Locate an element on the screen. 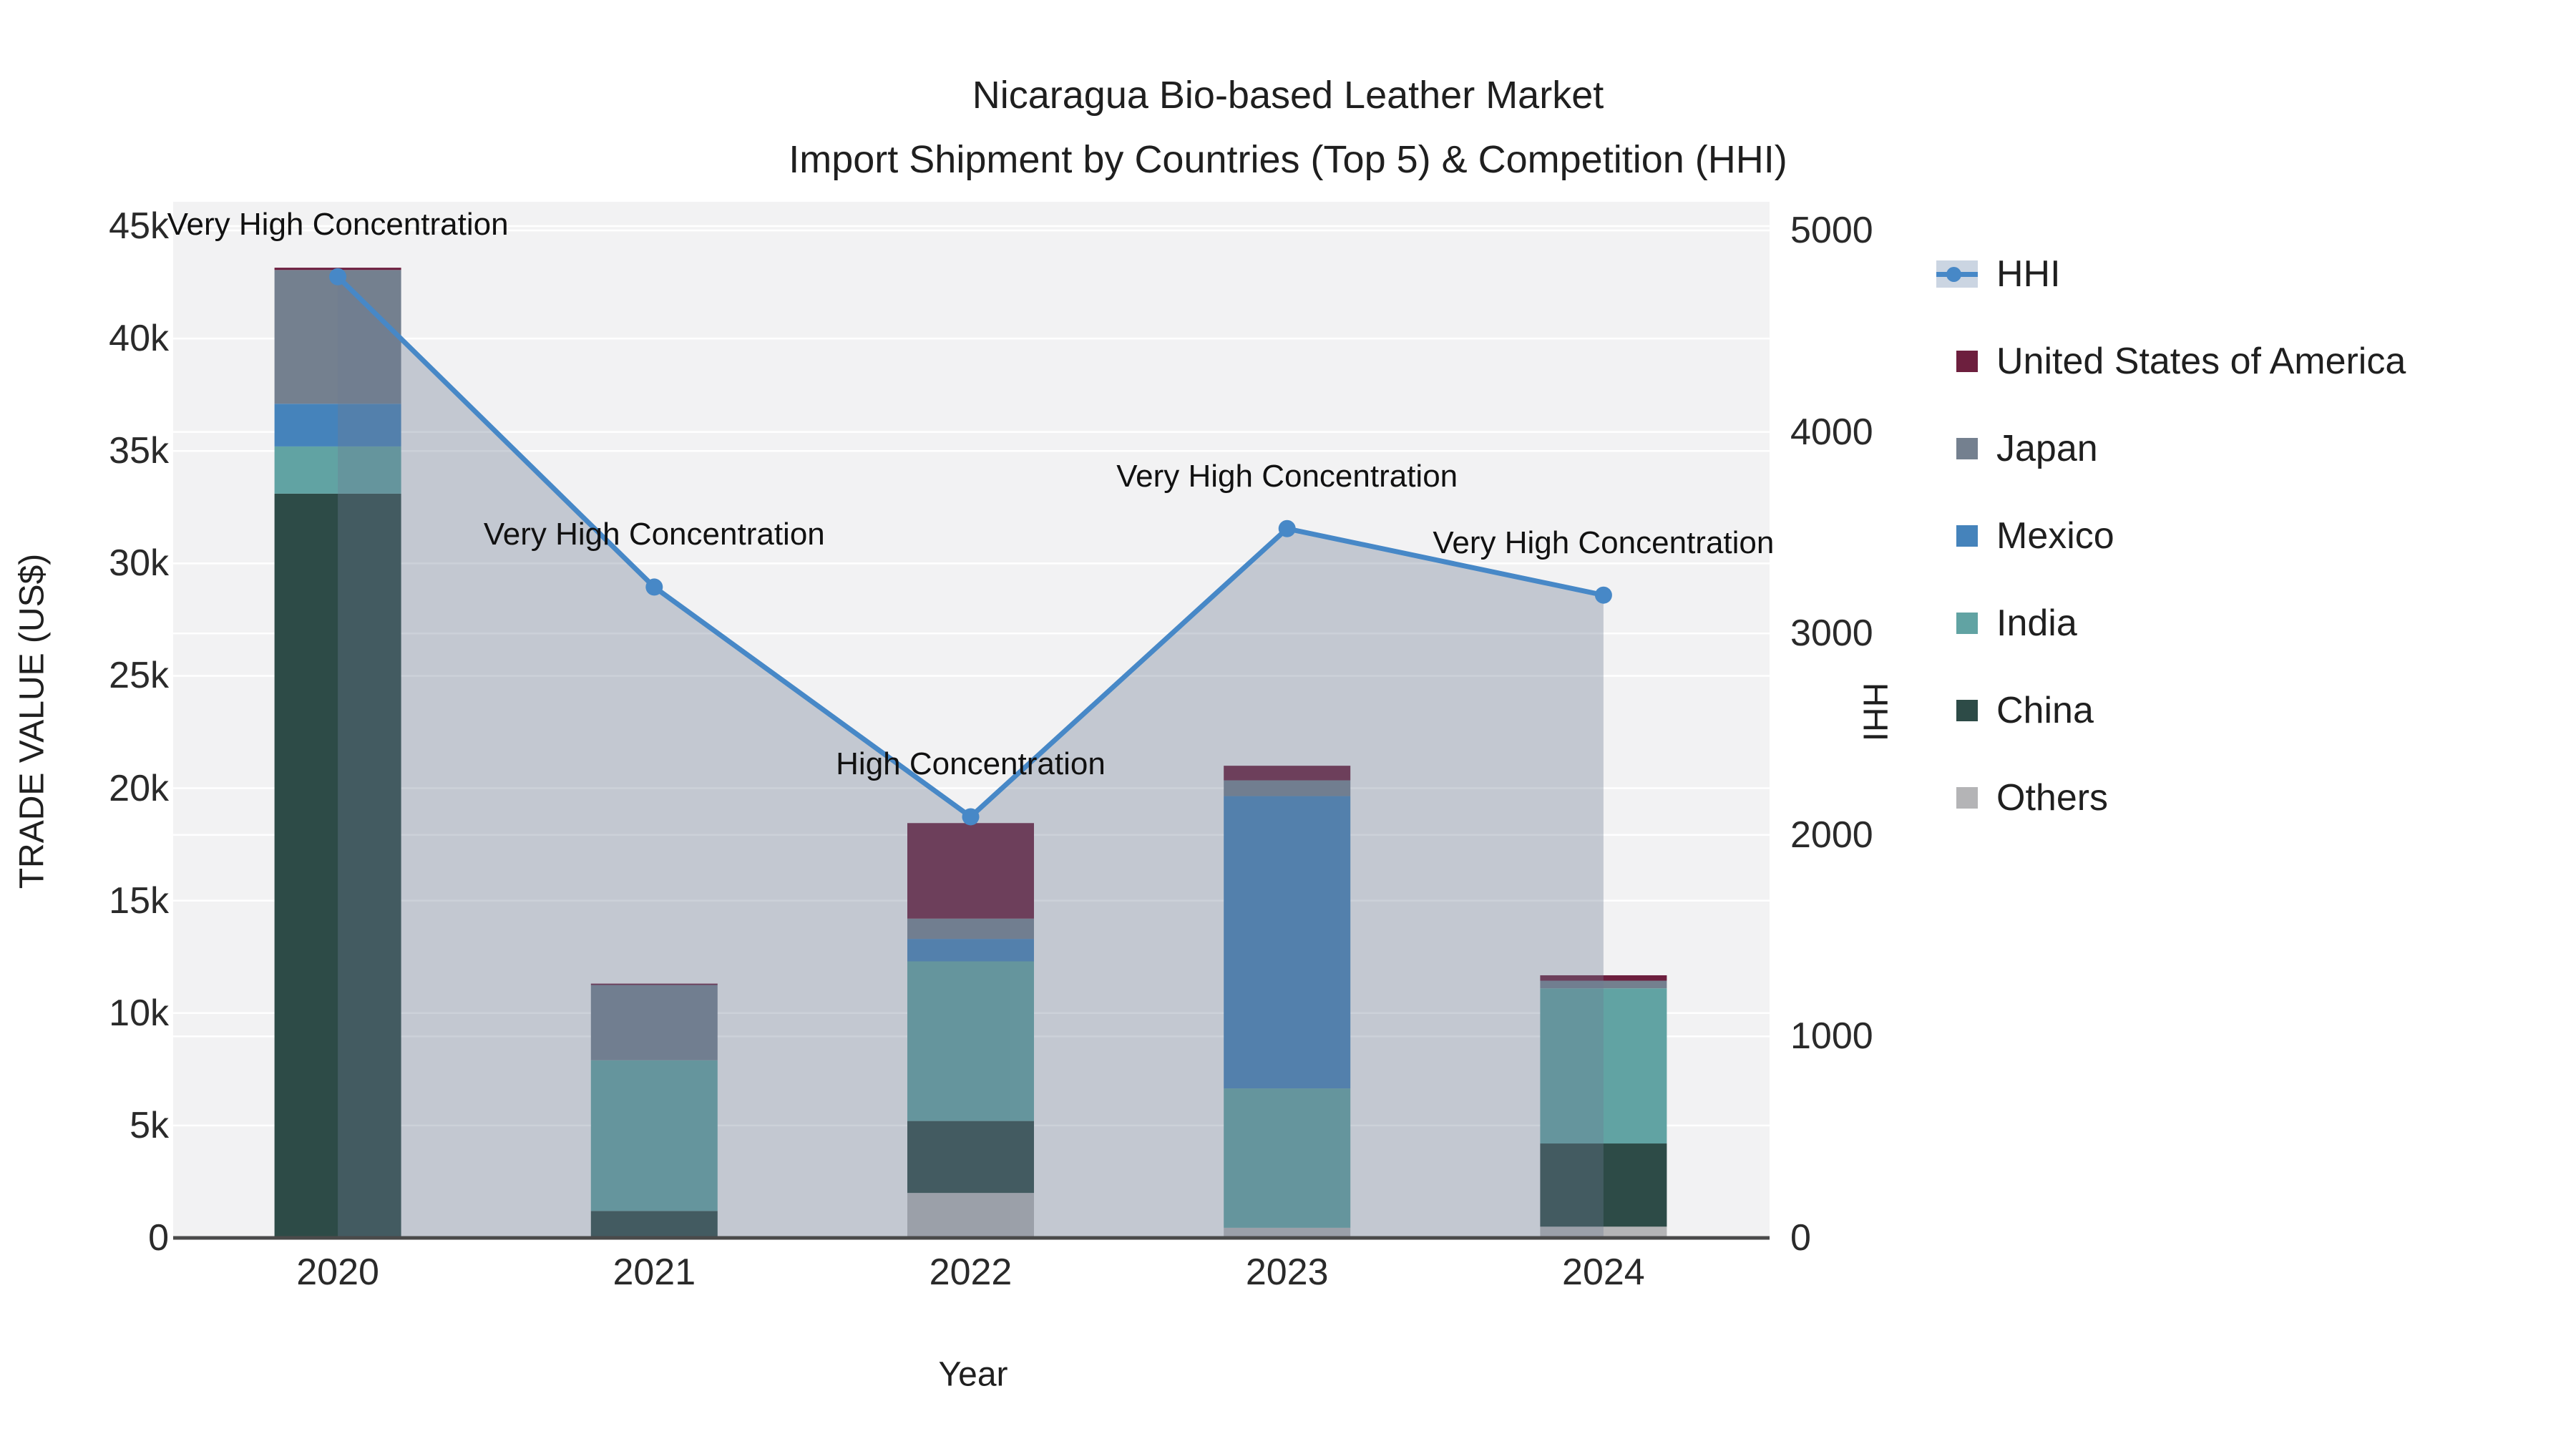 The image size is (2576, 1449). annotation-2021: Very High Concentration is located at coordinates (654, 534).